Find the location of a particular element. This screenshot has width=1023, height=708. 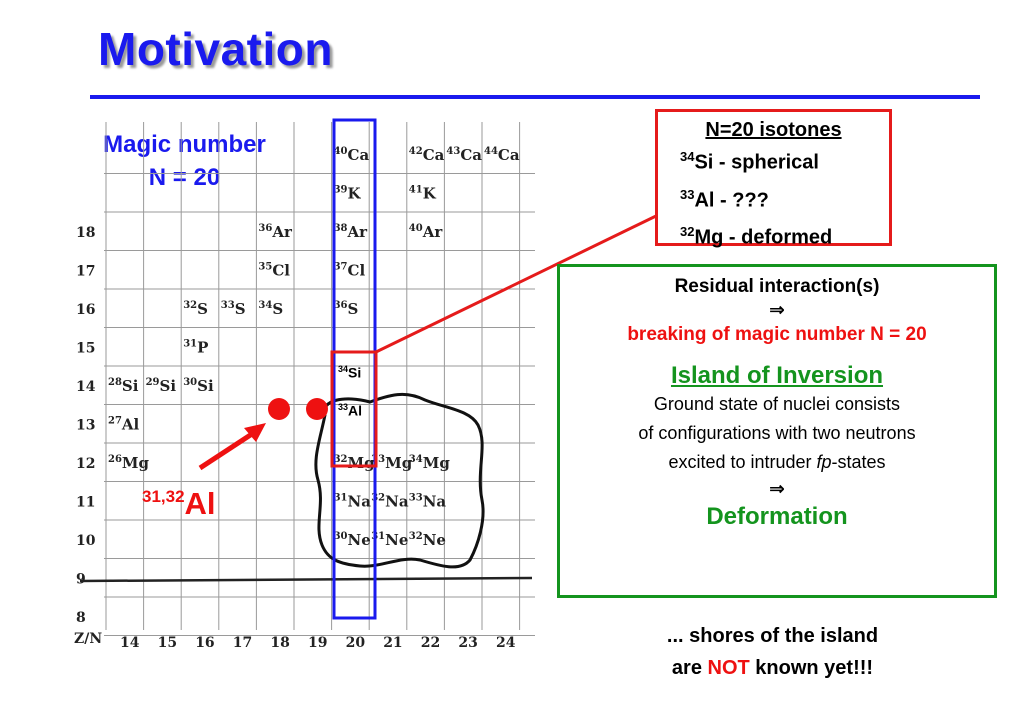

isotope-cell: 41K is located at coordinates (423, 194).